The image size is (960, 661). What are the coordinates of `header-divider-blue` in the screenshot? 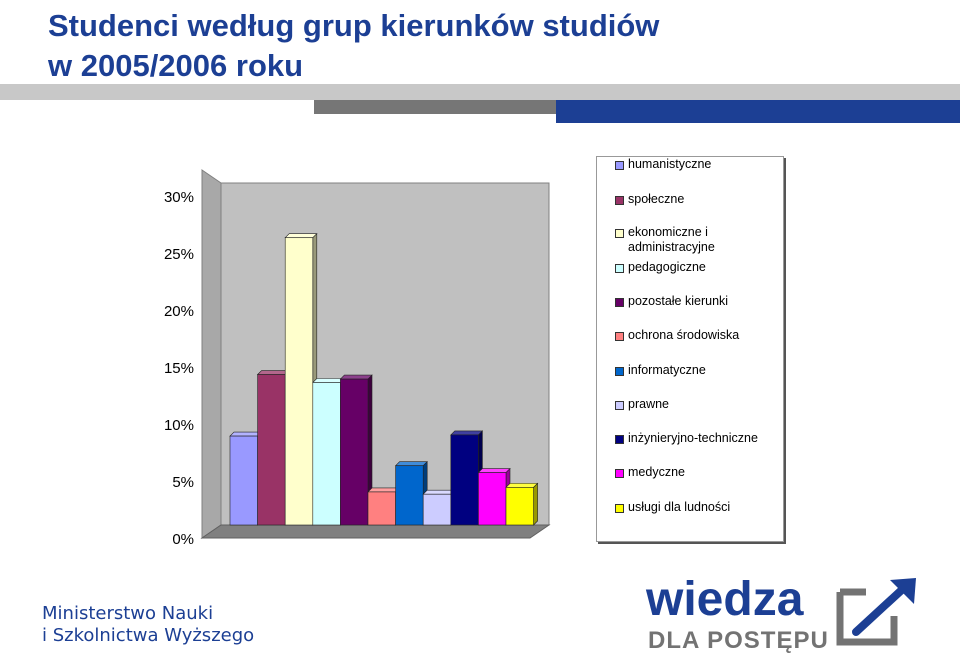 It's located at (758, 111).